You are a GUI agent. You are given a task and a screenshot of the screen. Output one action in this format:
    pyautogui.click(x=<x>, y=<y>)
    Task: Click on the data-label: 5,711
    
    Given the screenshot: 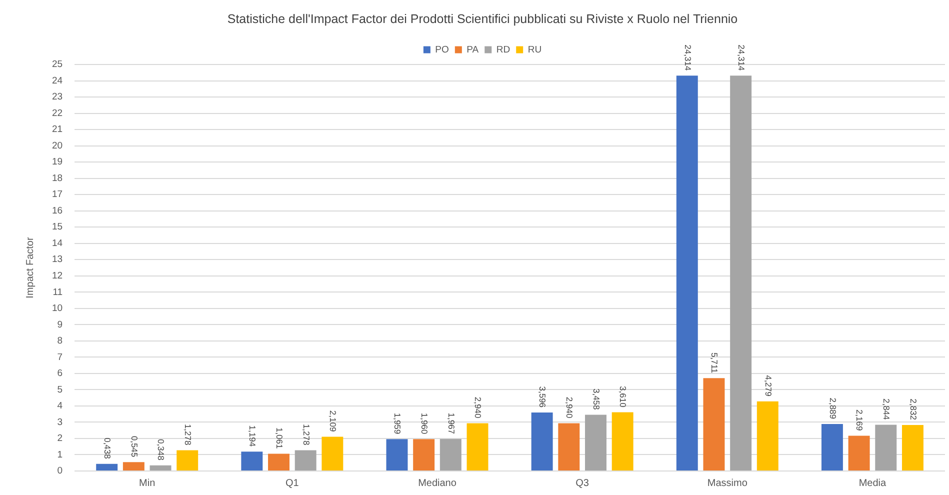 What is the action you would take?
    pyautogui.click(x=715, y=363)
    